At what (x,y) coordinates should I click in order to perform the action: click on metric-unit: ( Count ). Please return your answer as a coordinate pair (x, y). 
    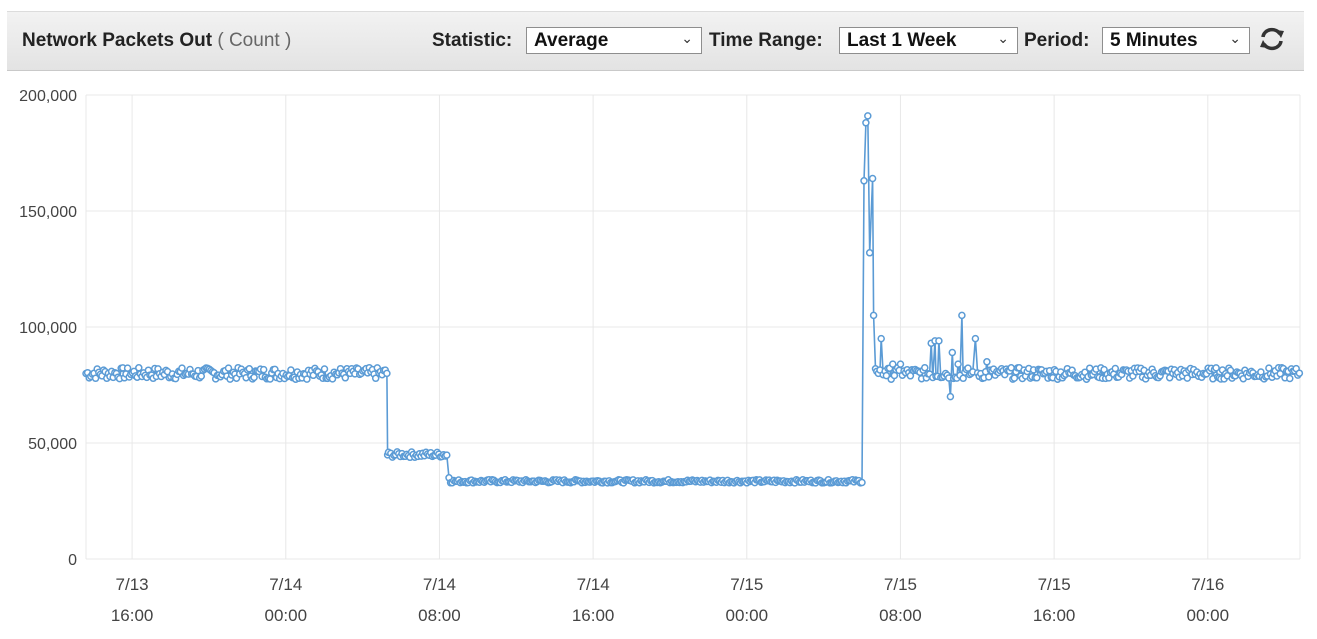
    Looking at the image, I should click on (254, 40).